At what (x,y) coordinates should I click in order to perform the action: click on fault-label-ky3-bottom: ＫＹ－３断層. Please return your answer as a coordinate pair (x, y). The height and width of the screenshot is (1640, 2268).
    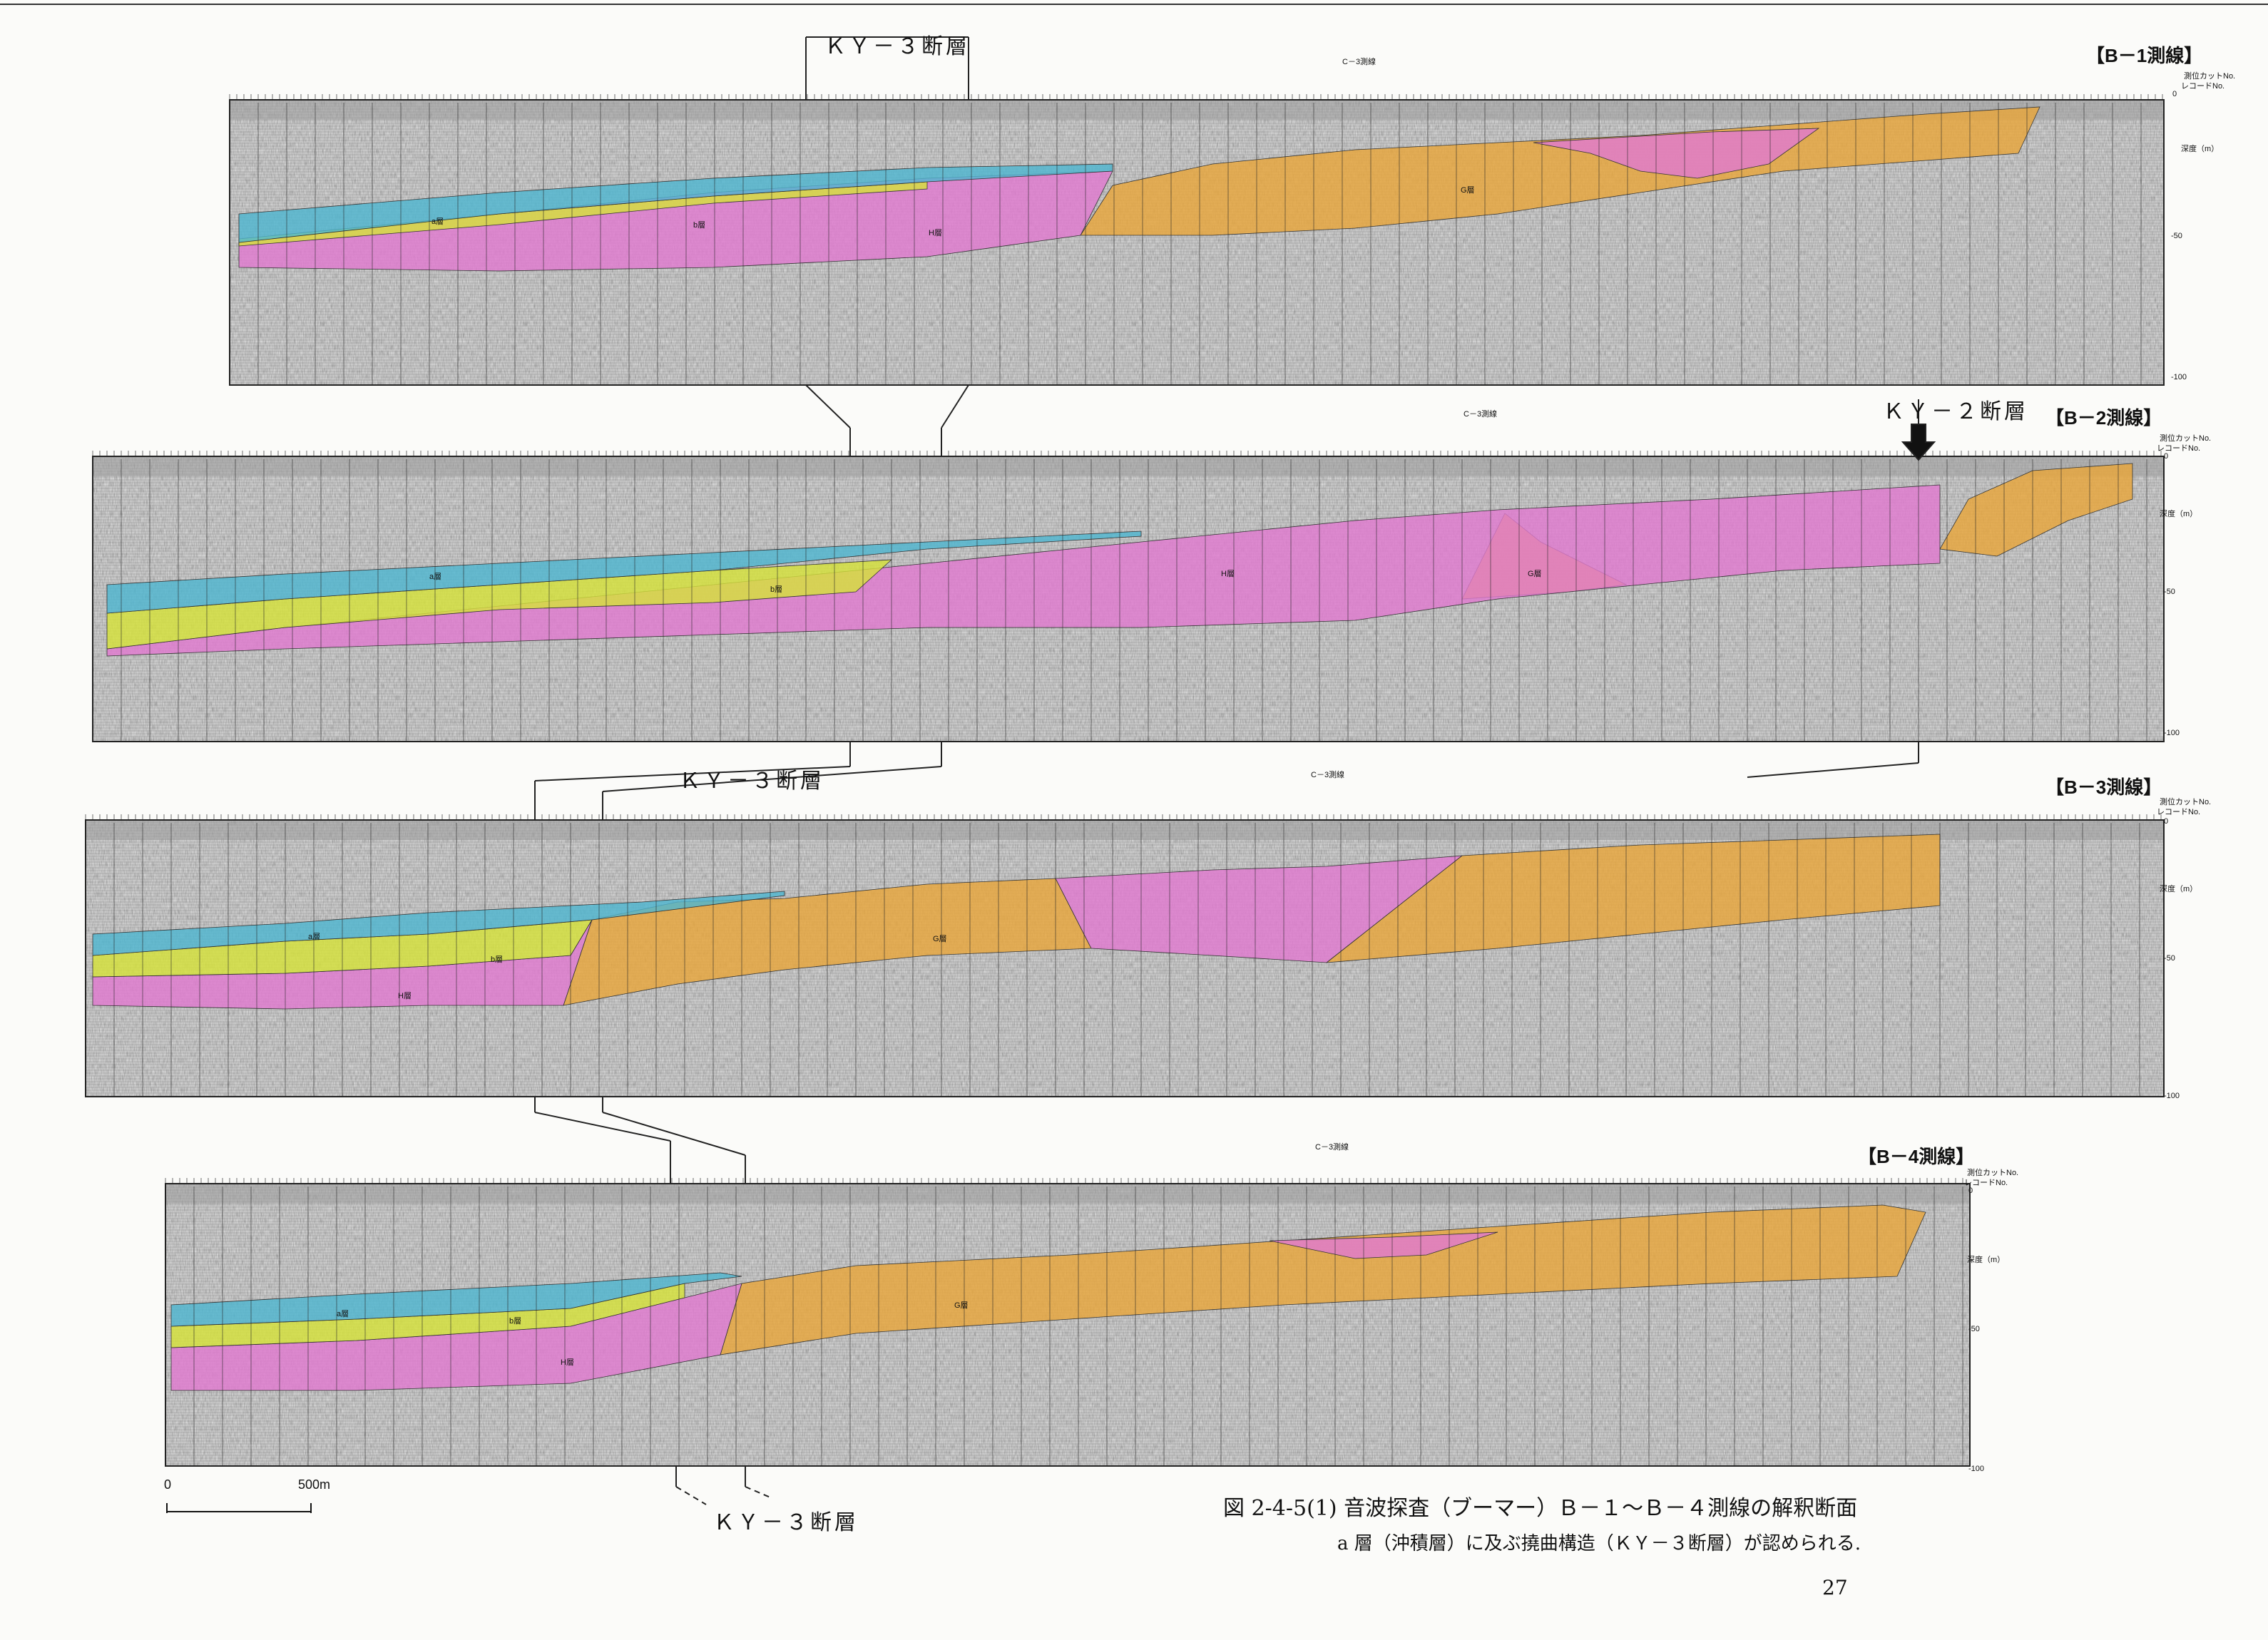
    Looking at the image, I should click on (786, 1522).